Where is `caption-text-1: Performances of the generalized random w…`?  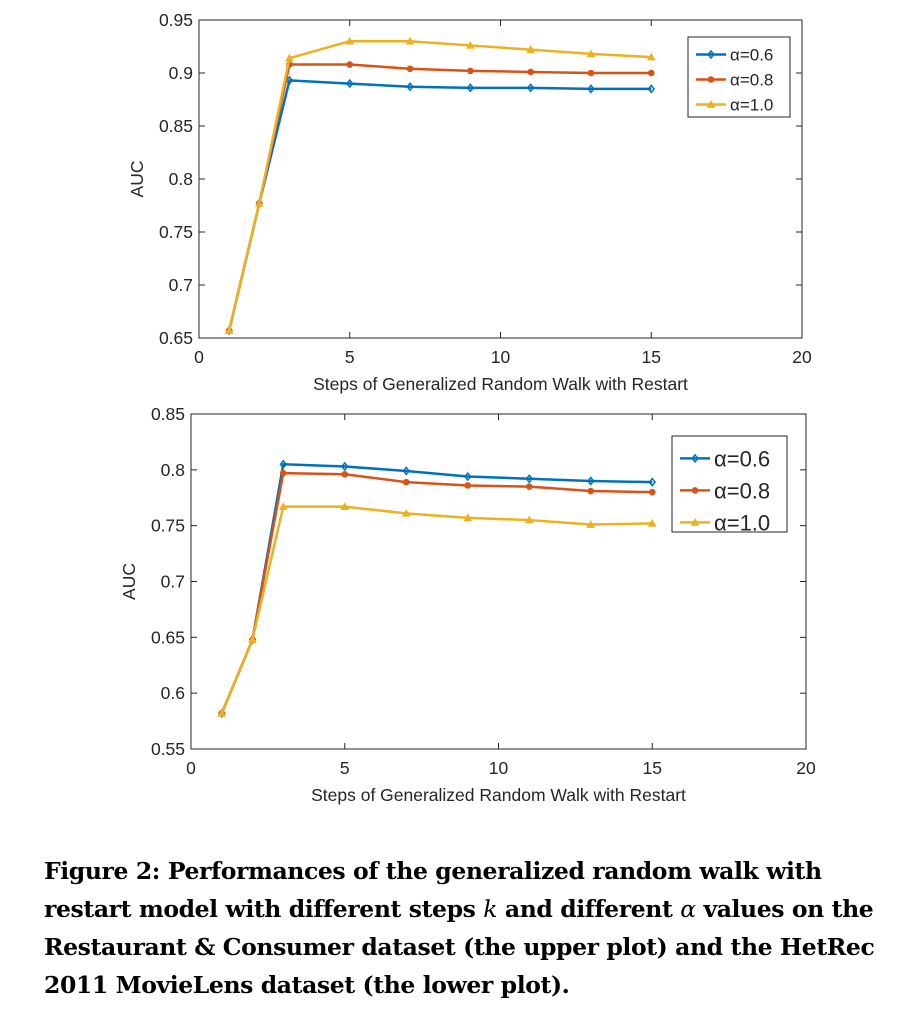 caption-text-1: Performances of the generalized random w… is located at coordinates (433, 890).